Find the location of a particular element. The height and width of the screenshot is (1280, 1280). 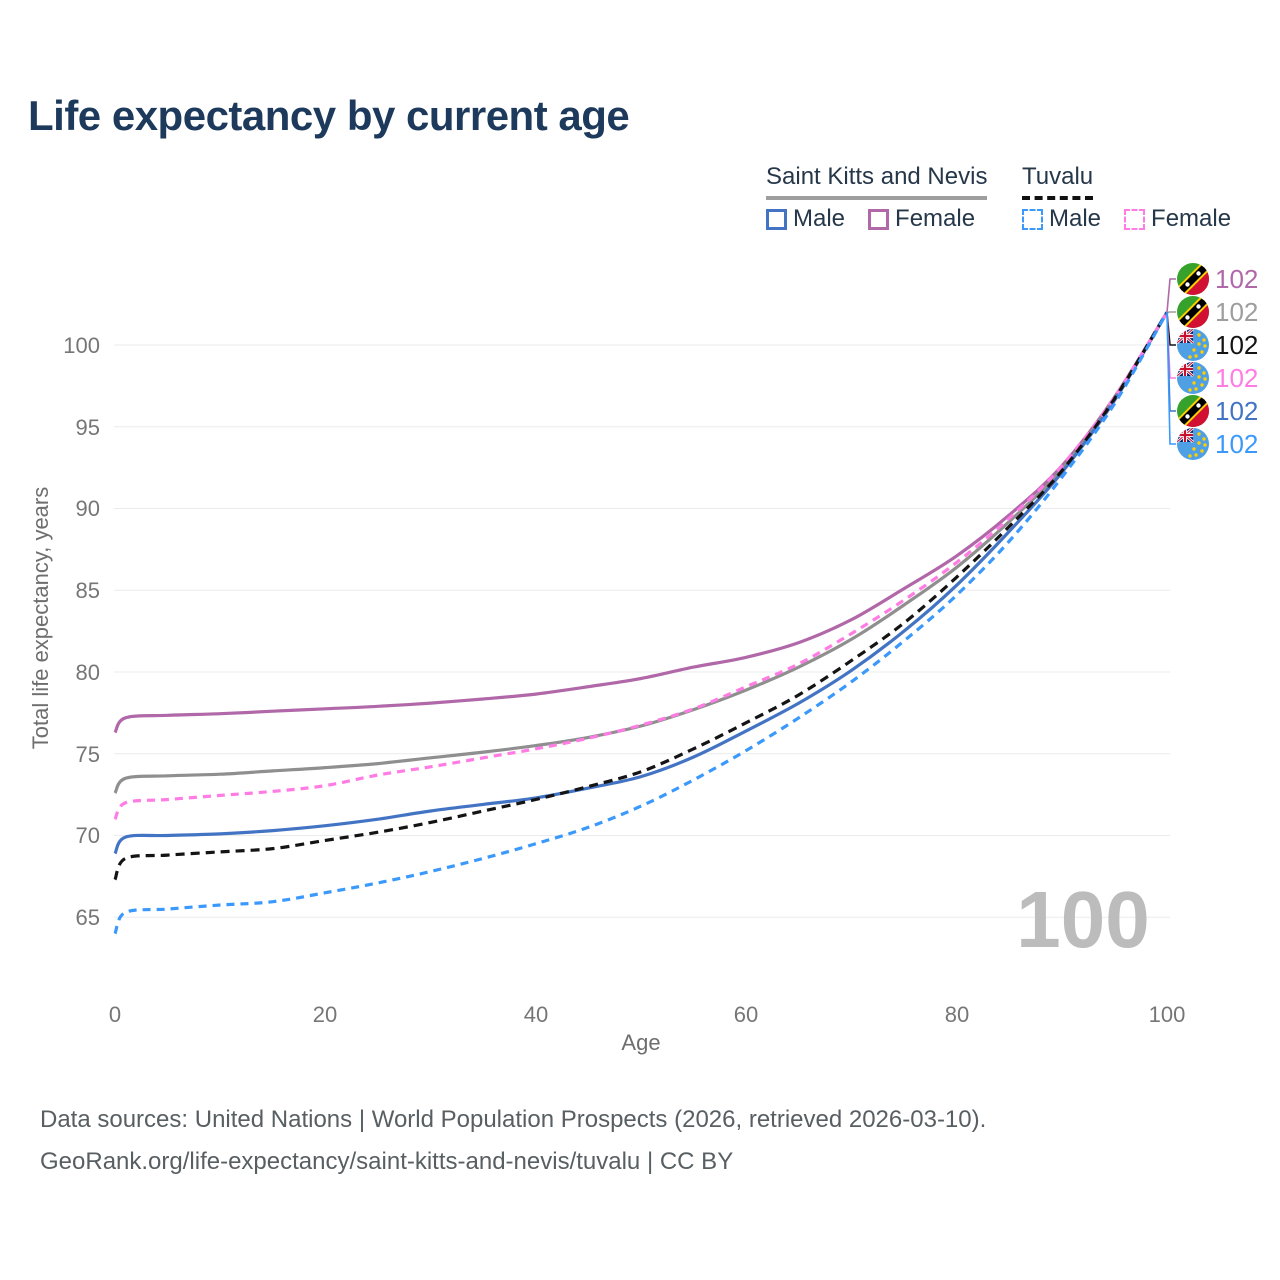

legend-item-tuvalu-male: Male is located at coordinates (1061, 219).